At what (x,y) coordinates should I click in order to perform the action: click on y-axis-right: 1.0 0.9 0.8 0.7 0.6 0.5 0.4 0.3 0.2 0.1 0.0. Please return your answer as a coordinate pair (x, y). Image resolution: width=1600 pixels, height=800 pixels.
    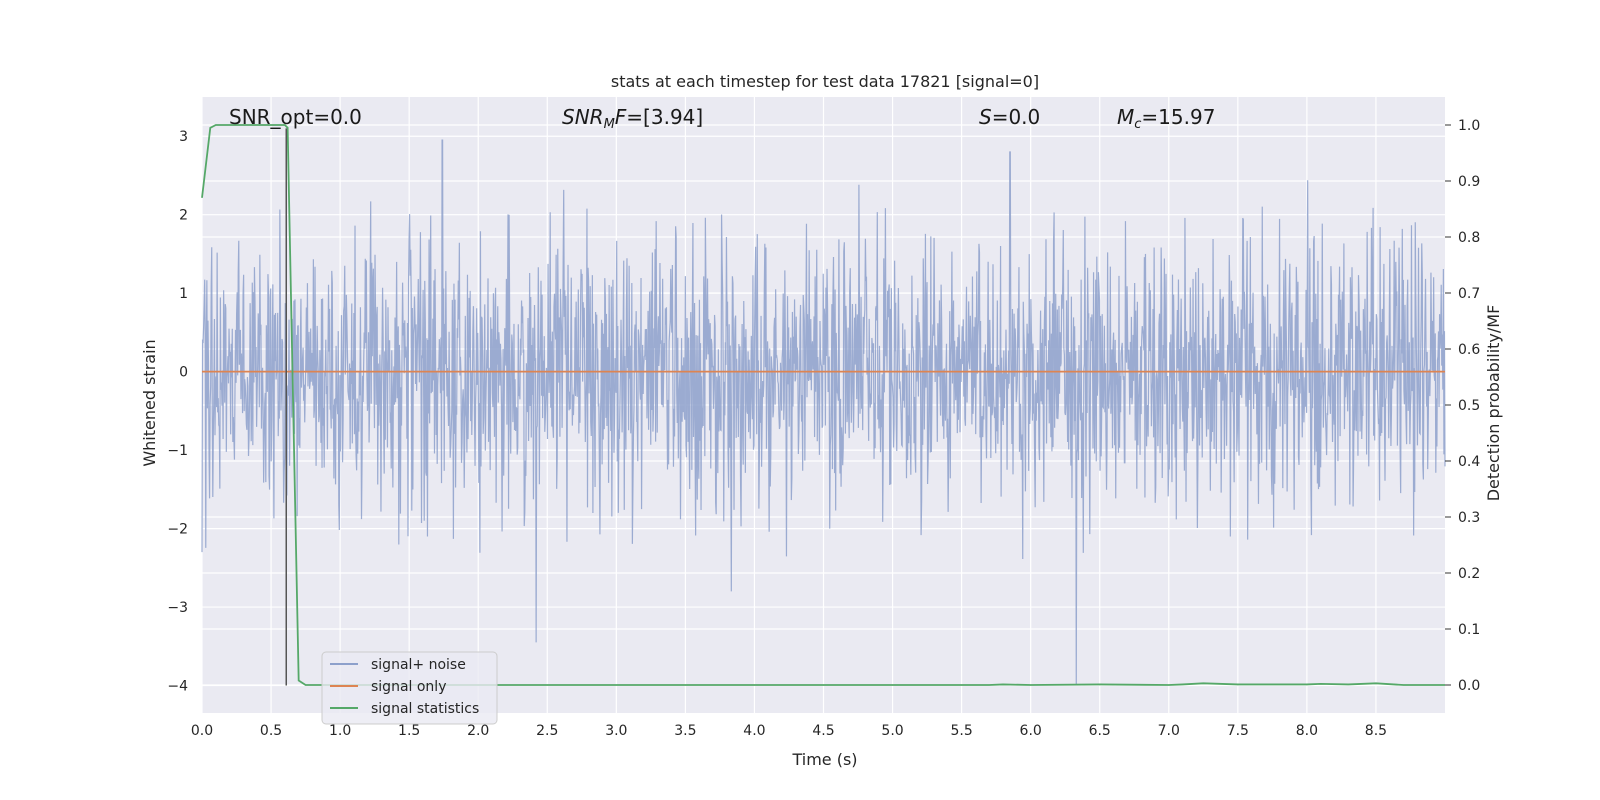
    Looking at the image, I should click on (1462, 406).